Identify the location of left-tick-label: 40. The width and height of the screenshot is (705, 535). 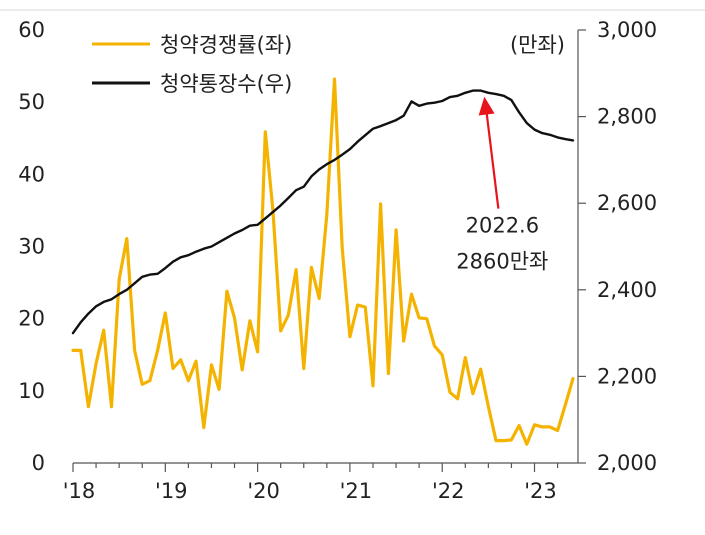
(31, 174).